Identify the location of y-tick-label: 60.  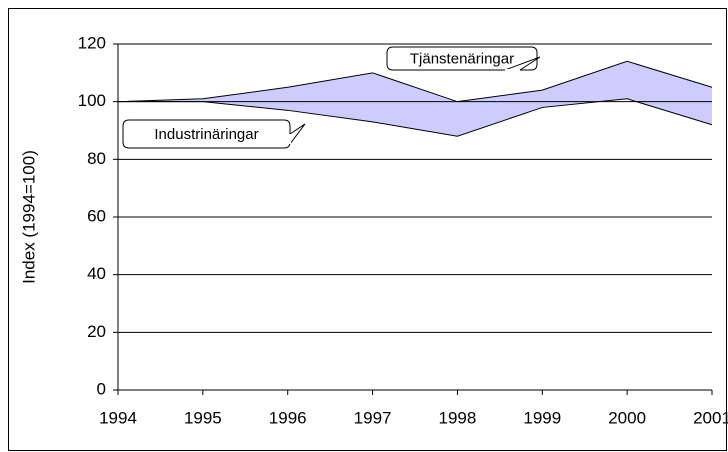
(96, 215).